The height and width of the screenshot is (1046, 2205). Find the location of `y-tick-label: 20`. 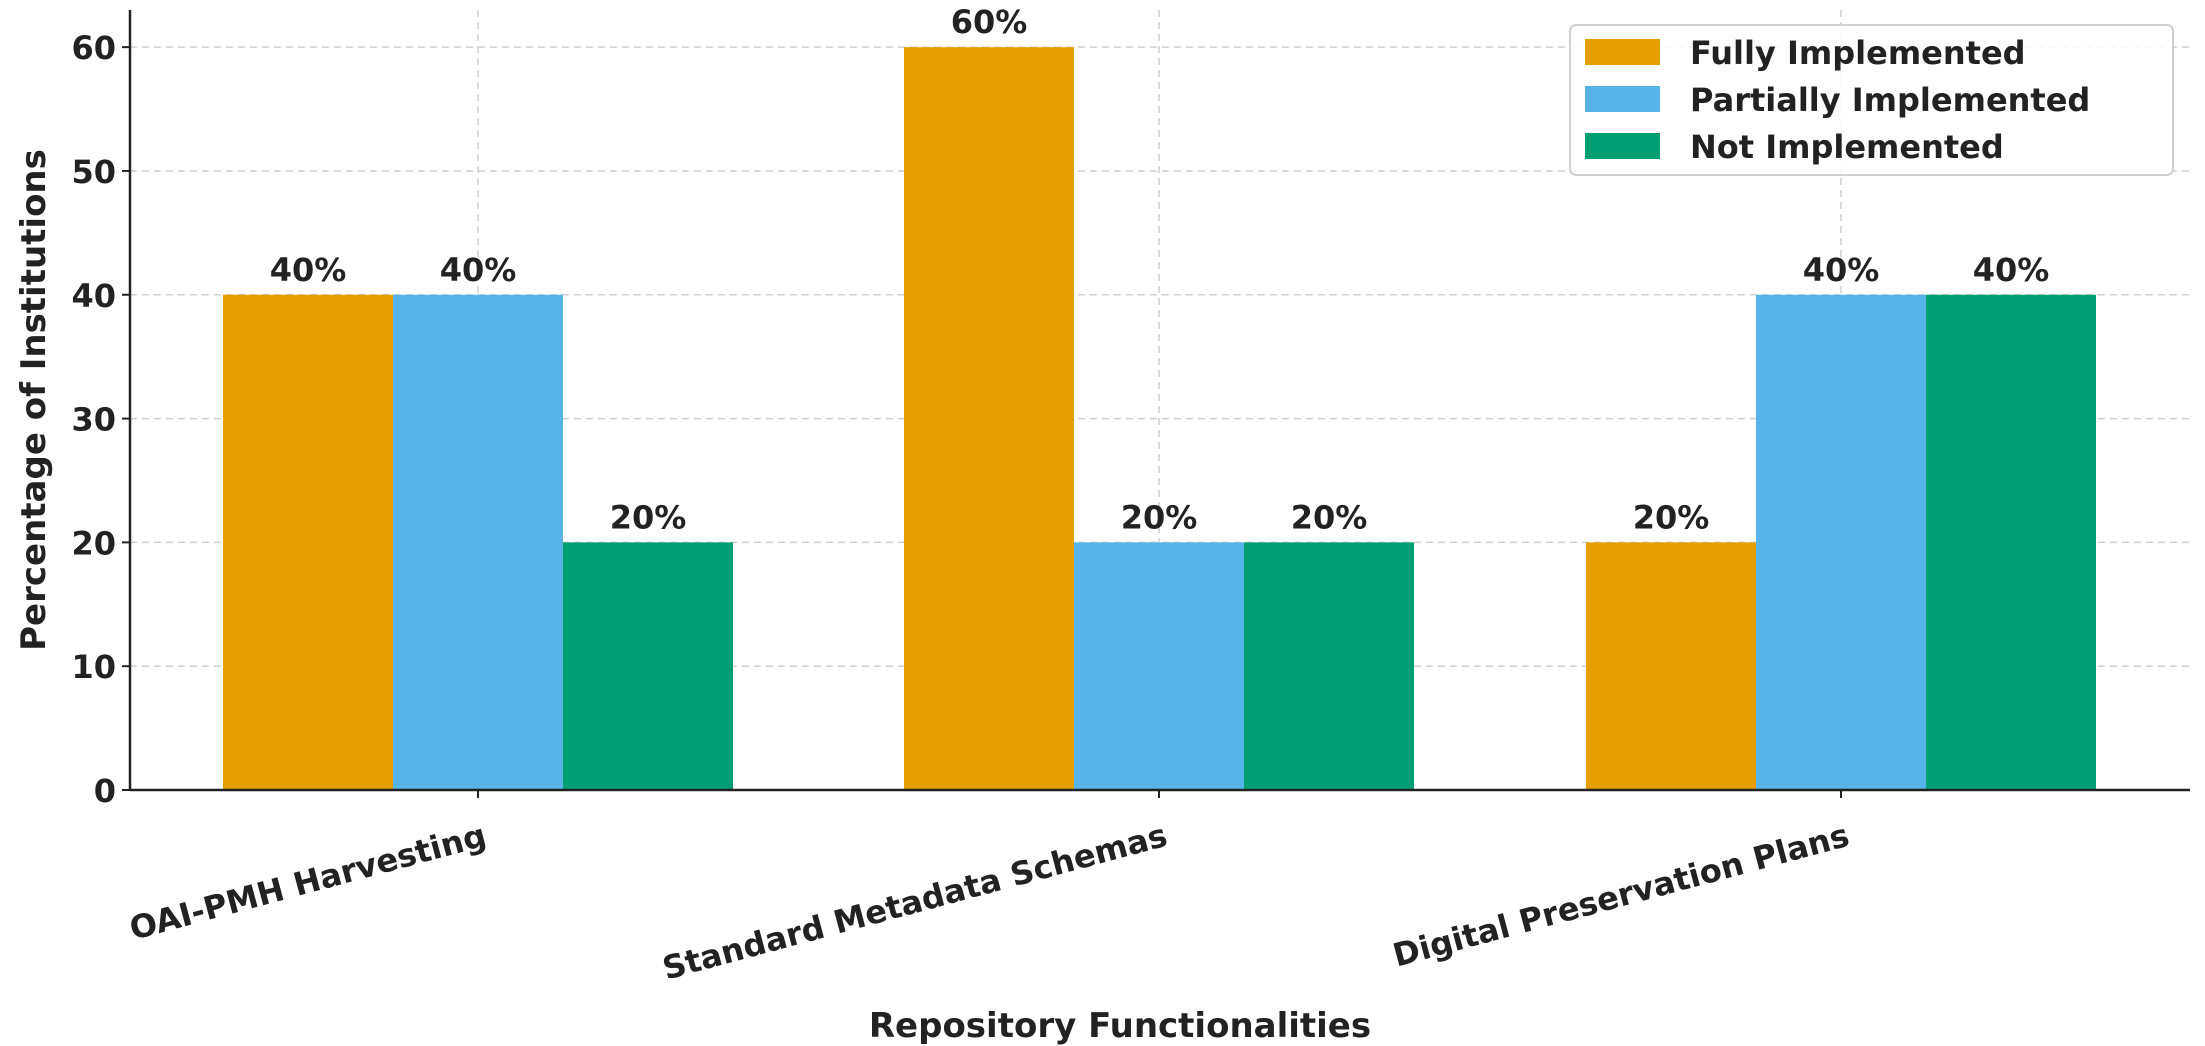

y-tick-label: 20 is located at coordinates (93, 543).